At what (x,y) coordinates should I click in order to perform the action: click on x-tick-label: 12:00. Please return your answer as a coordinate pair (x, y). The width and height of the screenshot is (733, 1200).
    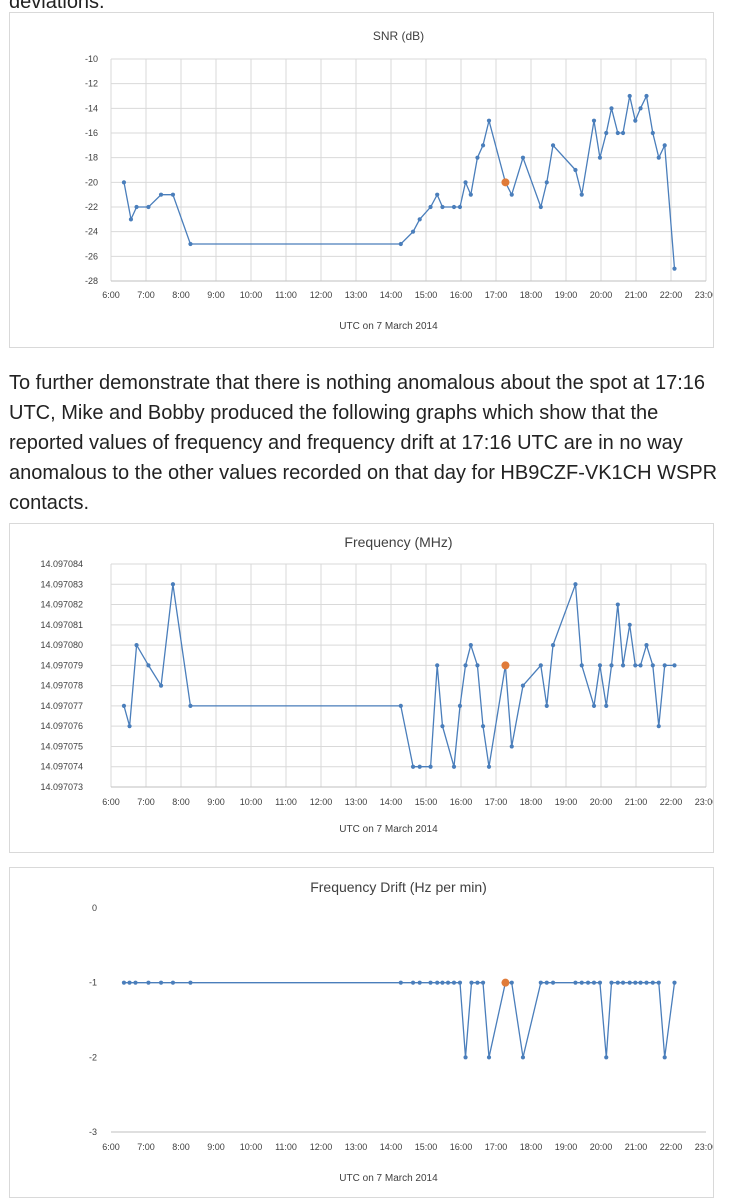
    Looking at the image, I should click on (321, 295).